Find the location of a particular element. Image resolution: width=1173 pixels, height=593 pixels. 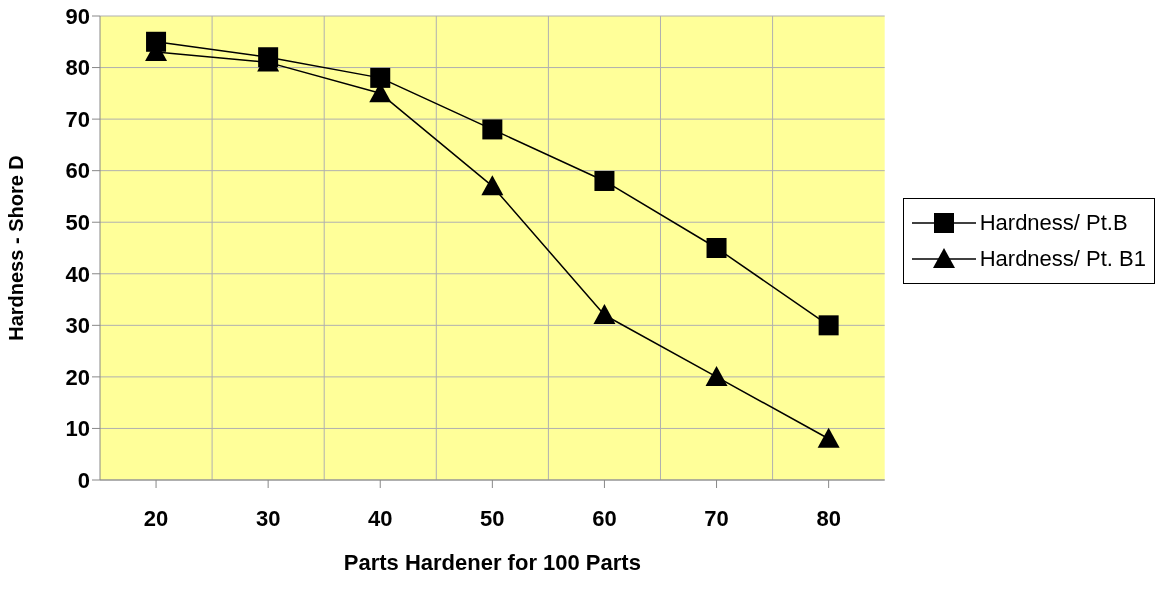

x-tick-label: 60 is located at coordinates (604, 518).